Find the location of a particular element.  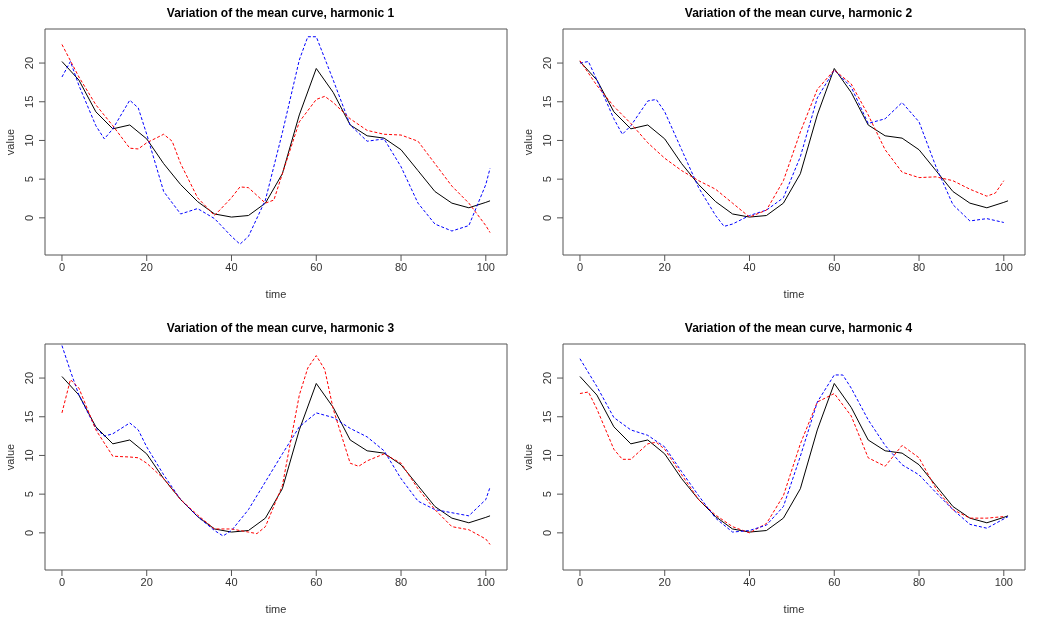

chart-title: Variation of the mean curve, harmonic 4 is located at coordinates (798, 328).